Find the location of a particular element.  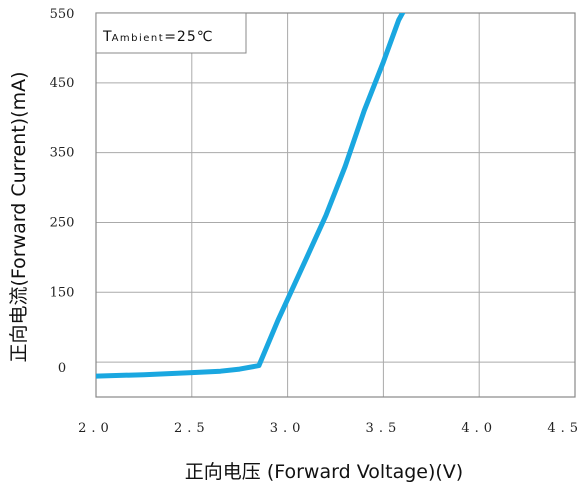

x-tick-label: 2.0 is located at coordinates (96, 428).